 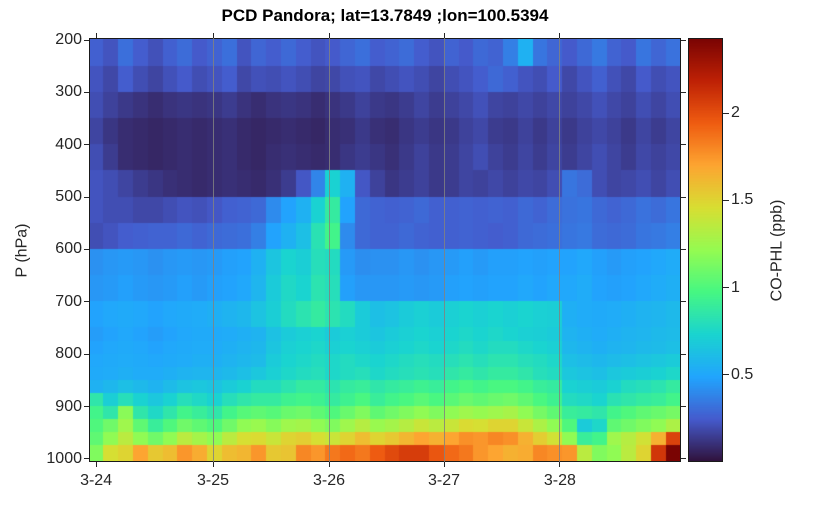 What do you see at coordinates (742, 374) in the screenshot?
I see `colorbar-tick-label: 0.5` at bounding box center [742, 374].